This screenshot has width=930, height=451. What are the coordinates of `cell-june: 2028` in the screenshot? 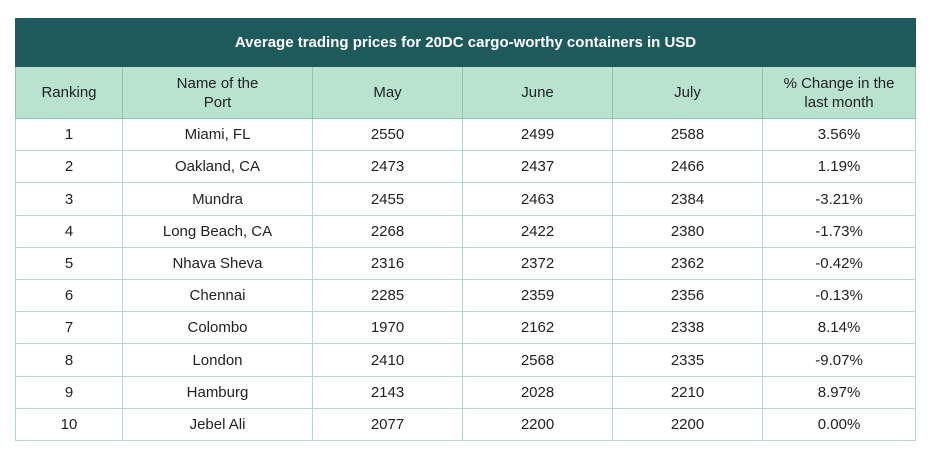 It's located at (537, 392).